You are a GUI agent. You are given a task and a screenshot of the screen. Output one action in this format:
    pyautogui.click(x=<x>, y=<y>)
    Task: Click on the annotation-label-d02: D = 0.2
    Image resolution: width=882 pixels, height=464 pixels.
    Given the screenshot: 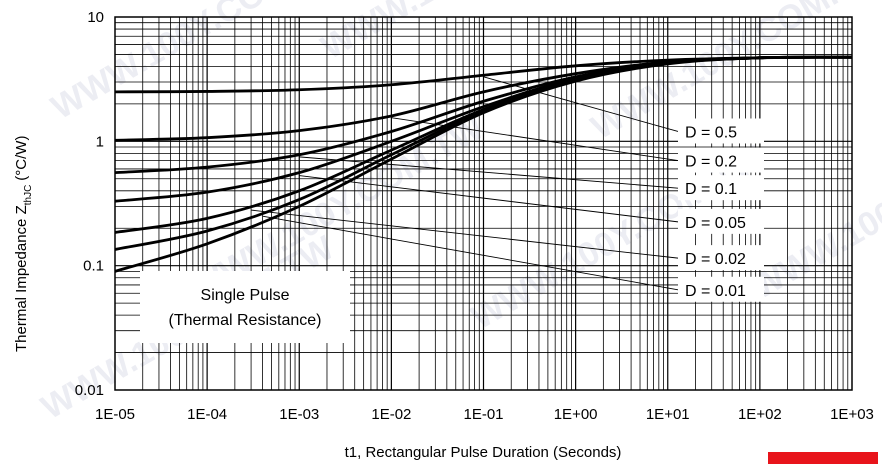 What is the action you would take?
    pyautogui.click(x=711, y=162)
    